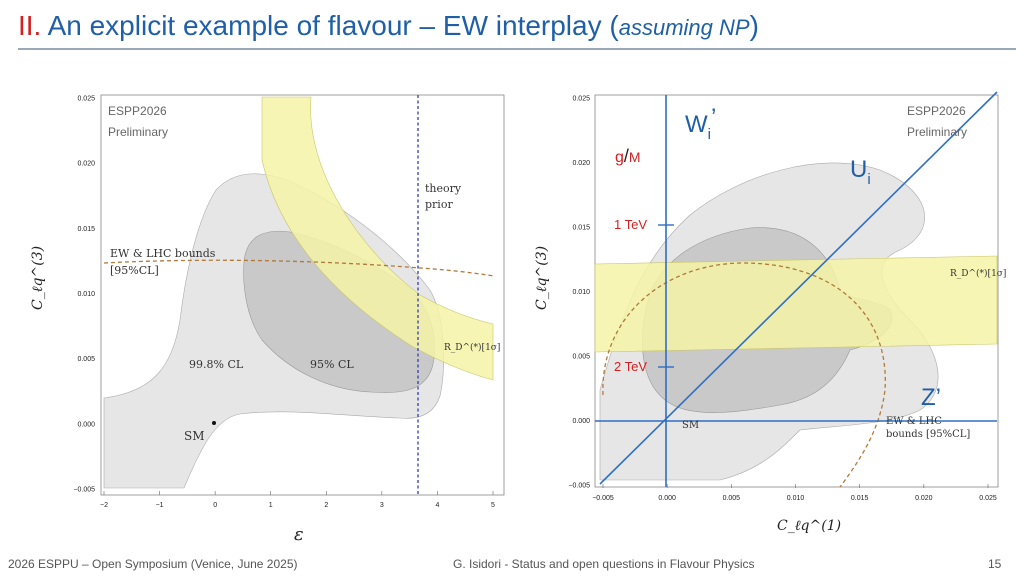 Image resolution: width=1024 pixels, height=576 pixels. I want to click on left-xtick-label: −1, so click(160, 505).